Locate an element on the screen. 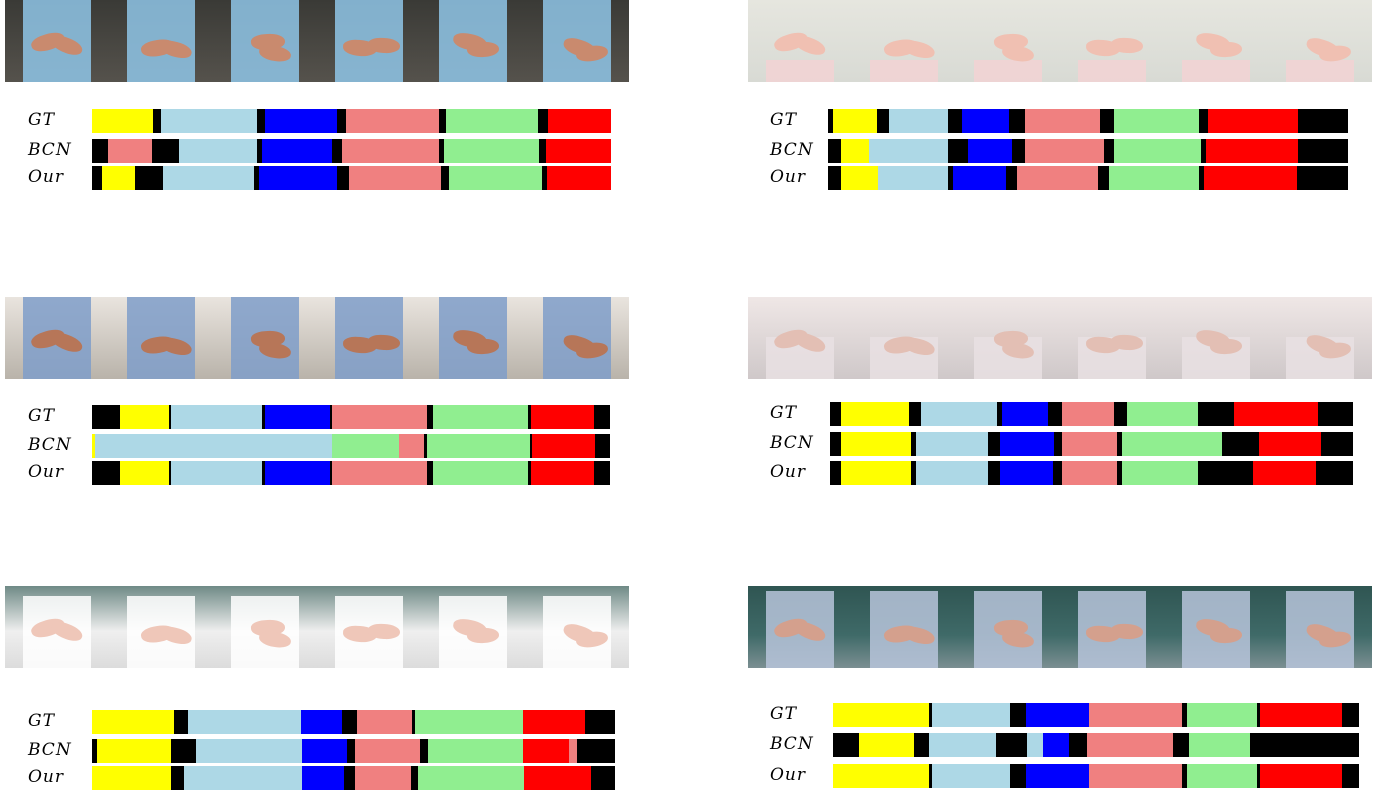  row-label-our: Our is located at coordinates (788, 177).